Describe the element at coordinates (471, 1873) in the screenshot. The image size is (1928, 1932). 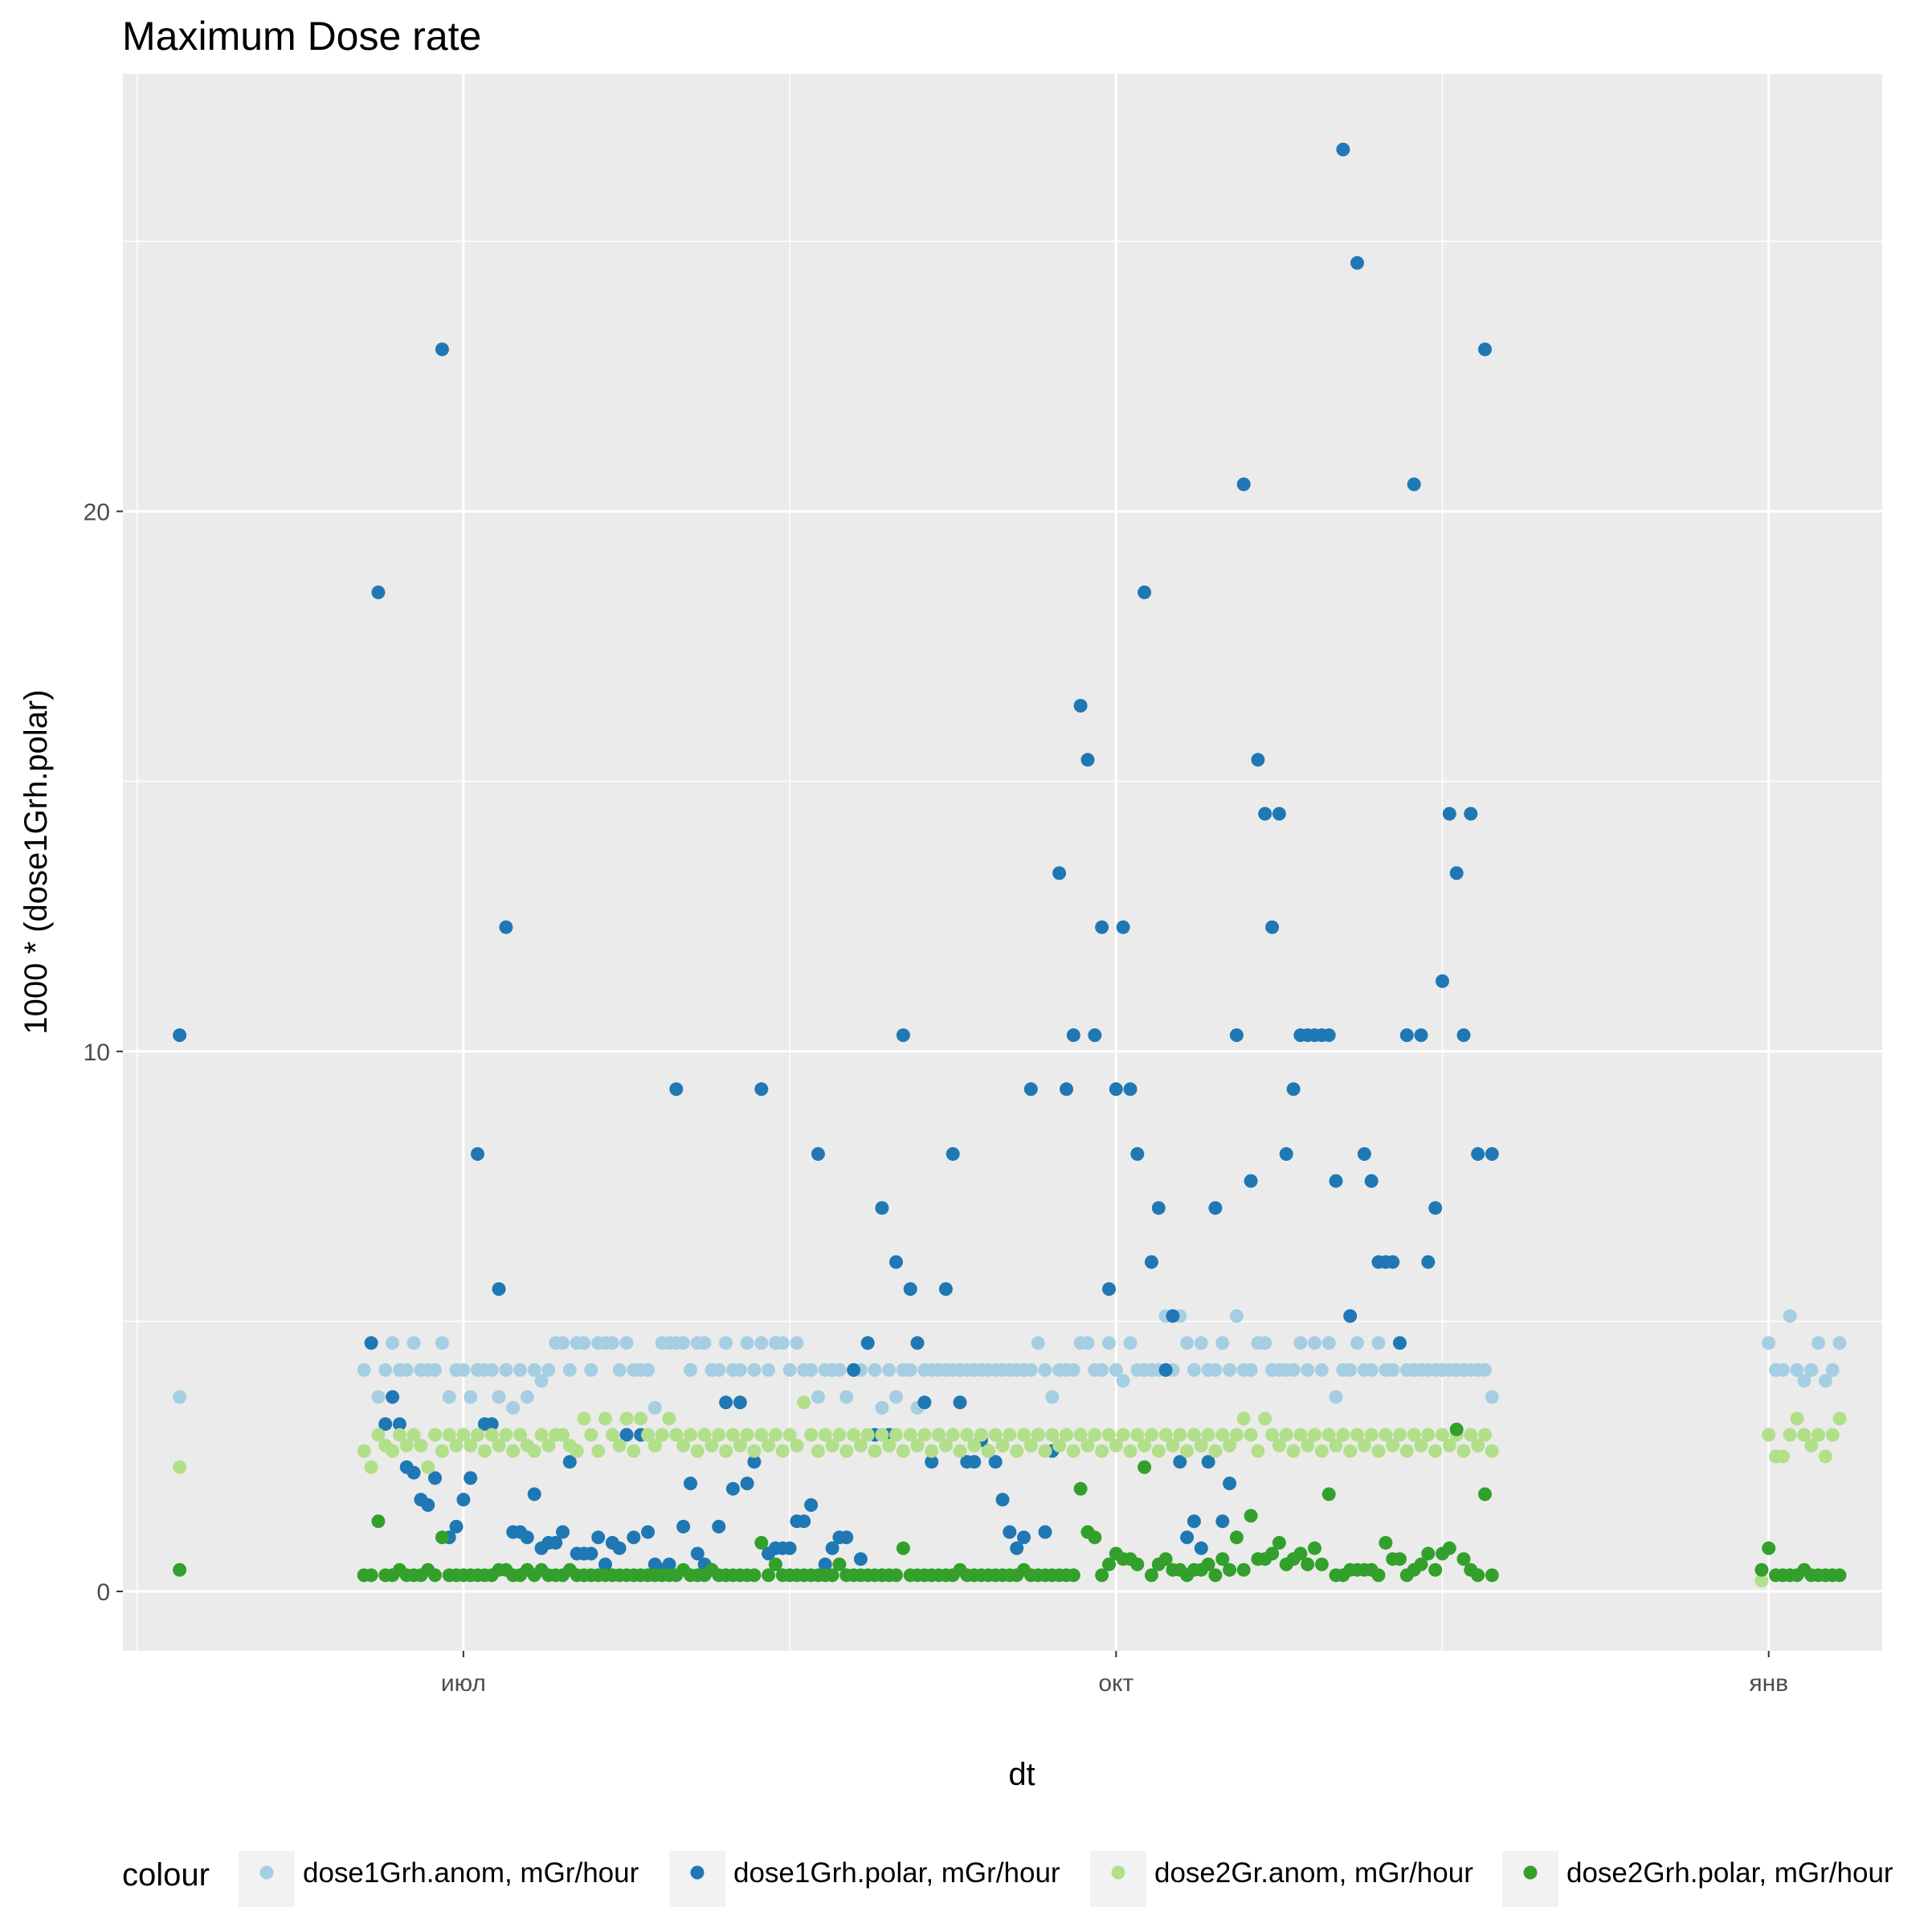
I see `legend-label: dose1Grh.anom, mGr/hour` at that location.